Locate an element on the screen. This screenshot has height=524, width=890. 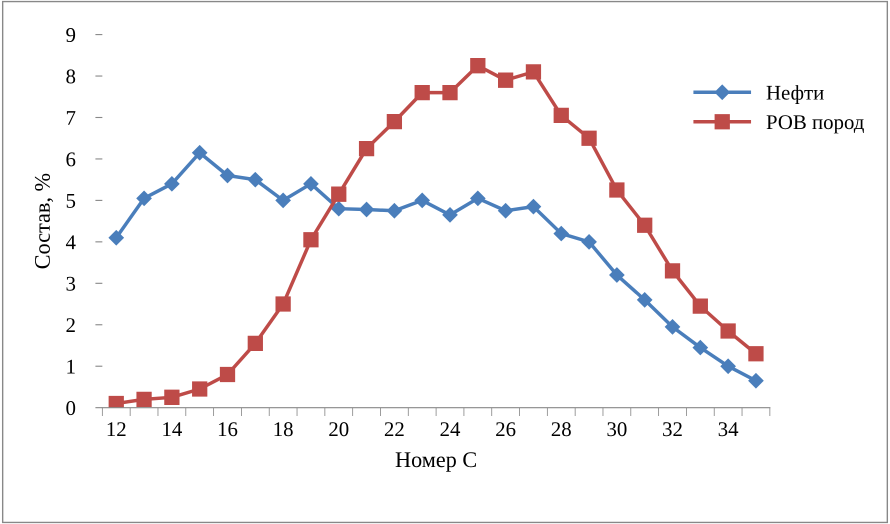
x-tick-label: 18 is located at coordinates (283, 429).